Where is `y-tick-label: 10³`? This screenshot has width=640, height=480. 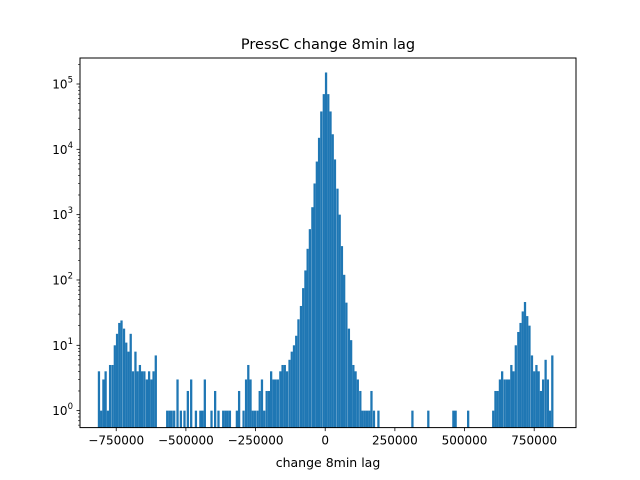 y-tick-label: 10³ is located at coordinates (62, 214).